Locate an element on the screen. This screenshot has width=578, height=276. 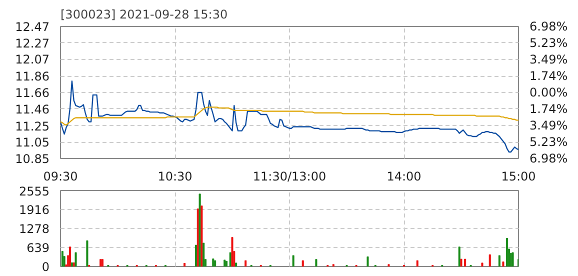
y-tick-label: 639 is located at coordinates (38, 247).